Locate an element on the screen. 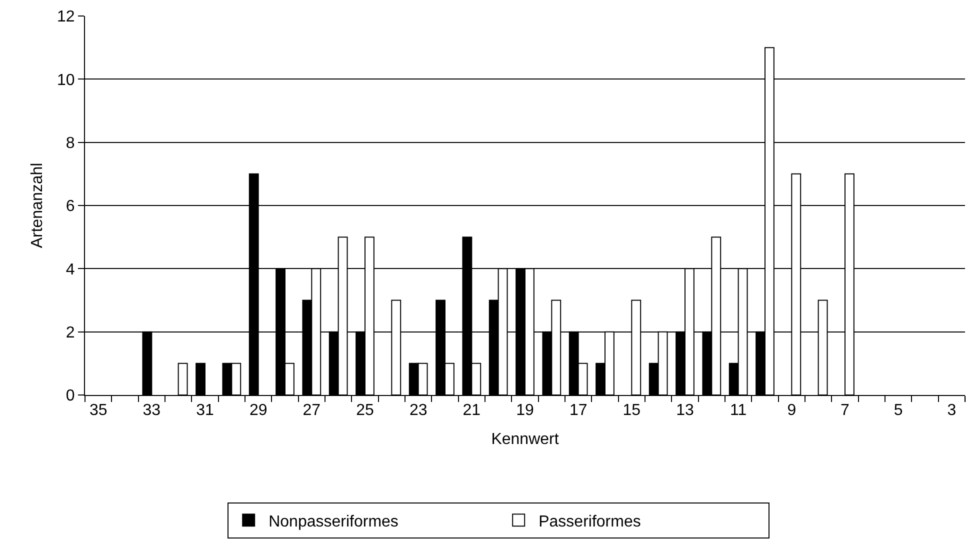 The width and height of the screenshot is (966, 546). x-tick-label: 7 is located at coordinates (845, 411).